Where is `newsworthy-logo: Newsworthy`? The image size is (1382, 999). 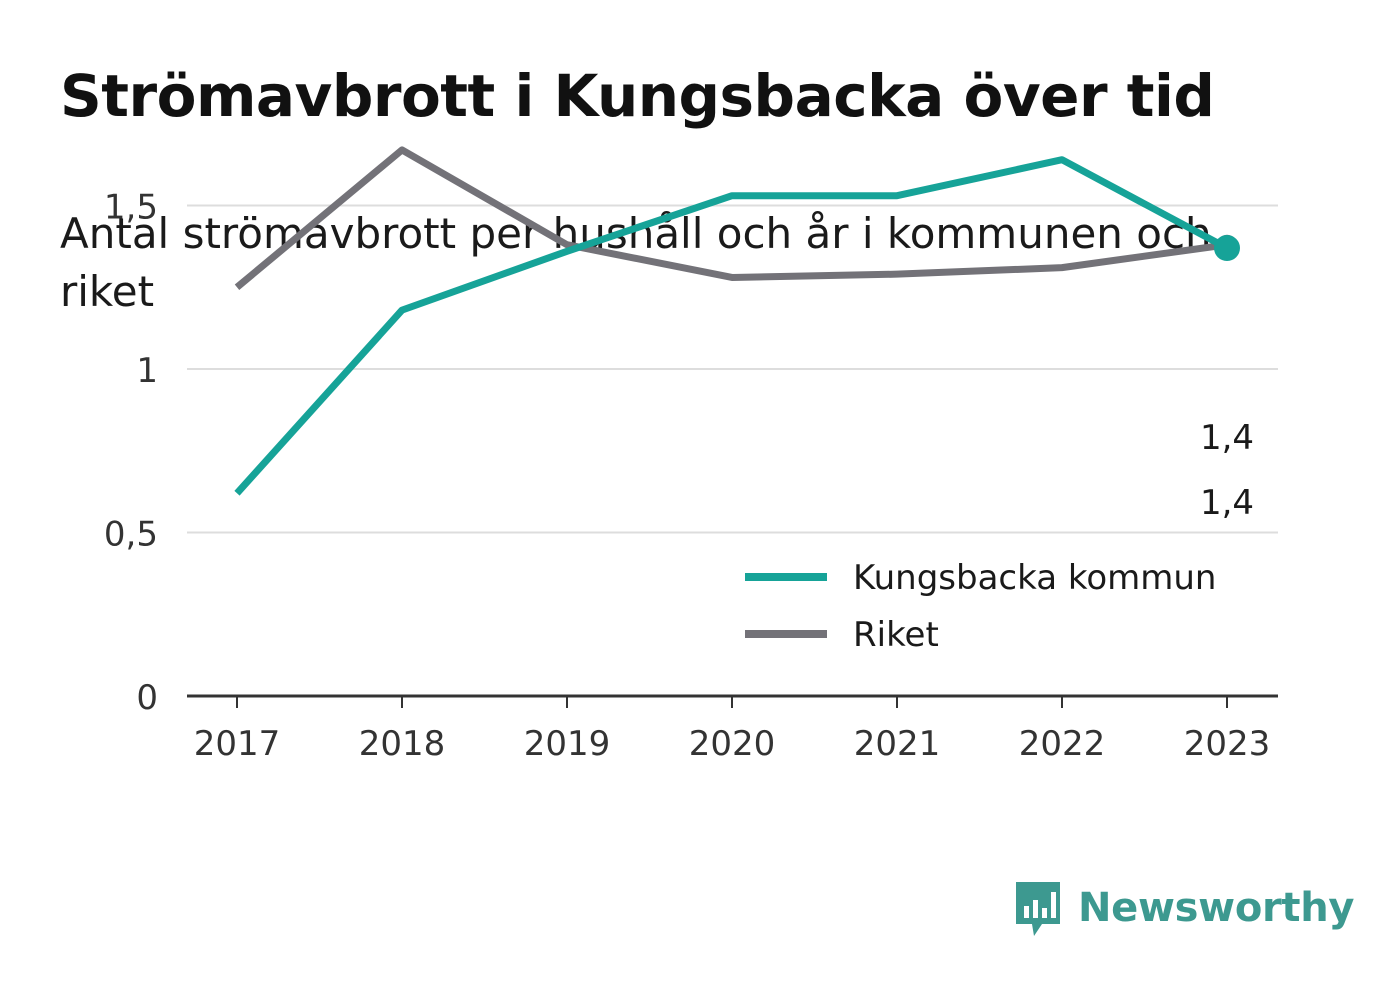
newsworthy-logo: Newsworthy is located at coordinates (1183, 908).